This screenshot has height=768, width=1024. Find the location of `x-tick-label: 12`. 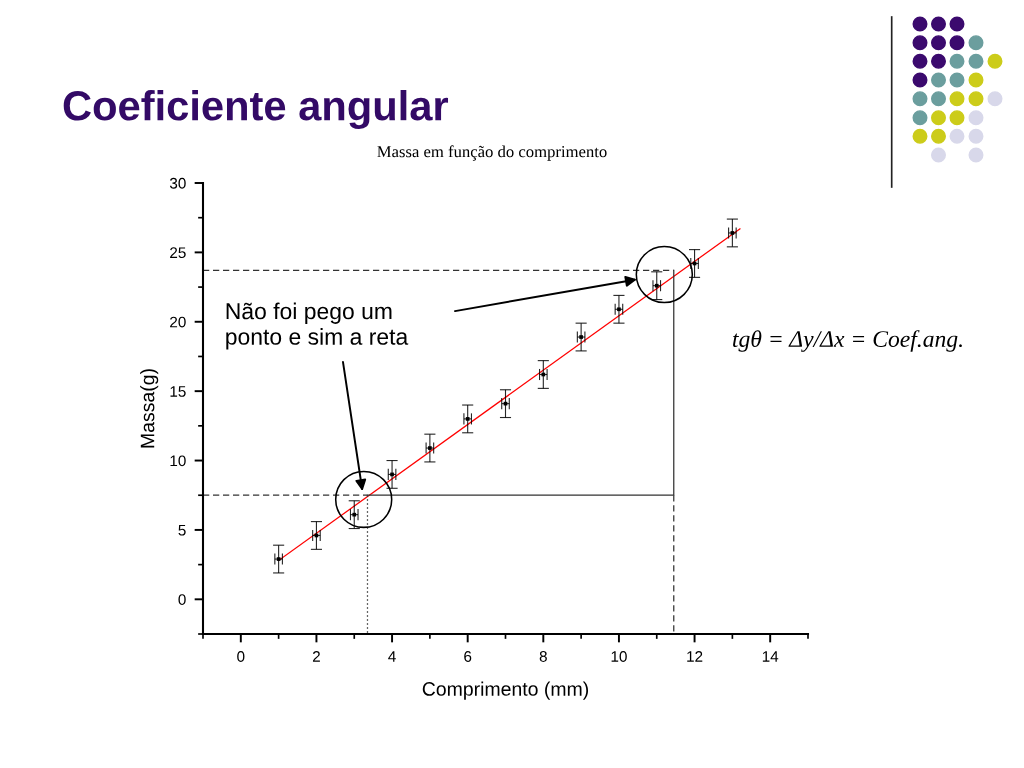

x-tick-label: 12 is located at coordinates (695, 656).